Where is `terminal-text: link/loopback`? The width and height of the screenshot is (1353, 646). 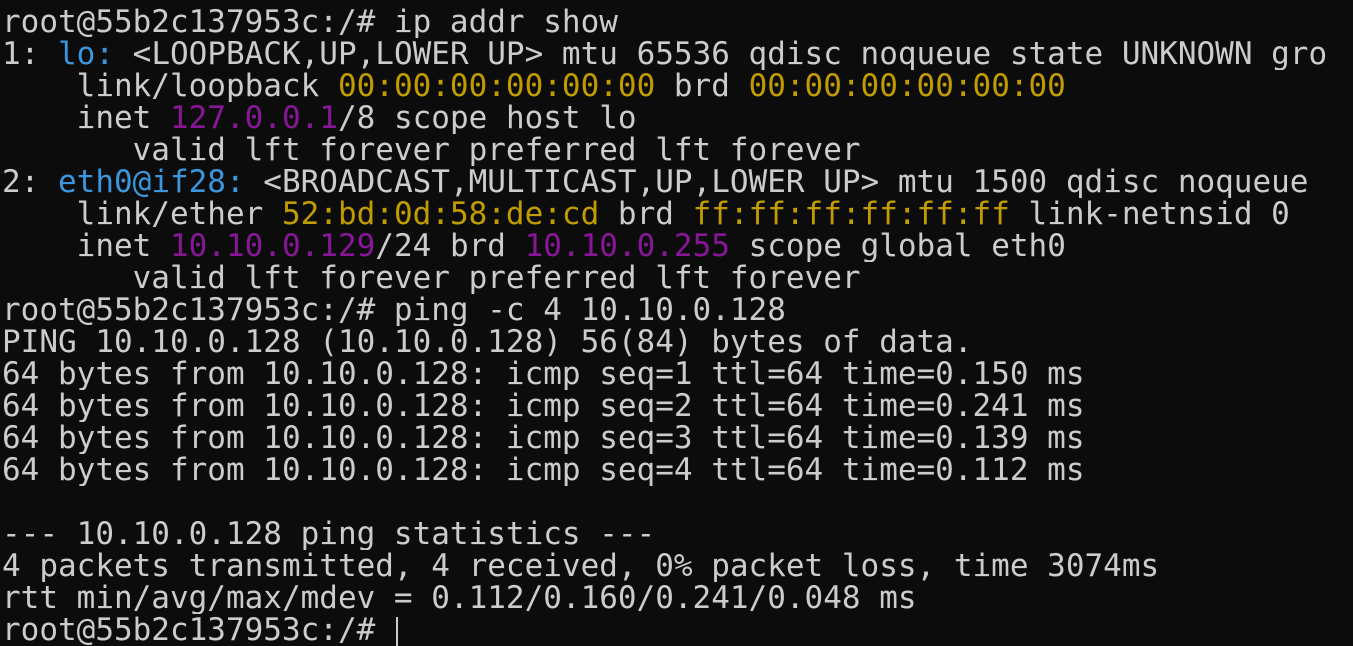
terminal-text: link/loopback is located at coordinates (170, 86).